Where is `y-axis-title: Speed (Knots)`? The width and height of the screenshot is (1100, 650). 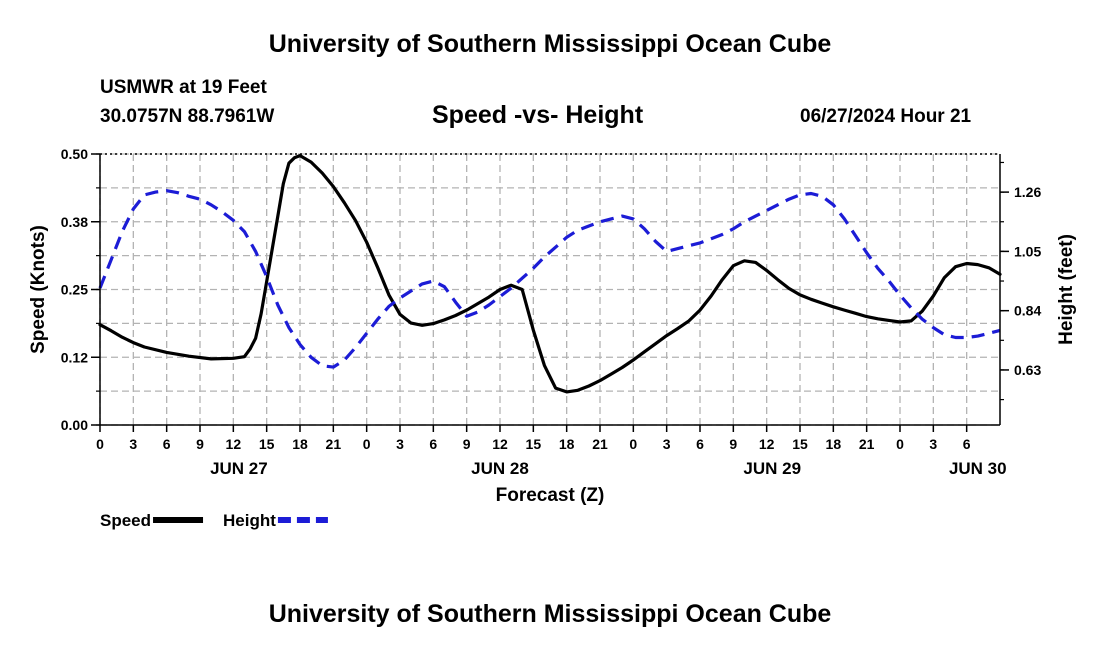 y-axis-title: Speed (Knots) is located at coordinates (38, 289).